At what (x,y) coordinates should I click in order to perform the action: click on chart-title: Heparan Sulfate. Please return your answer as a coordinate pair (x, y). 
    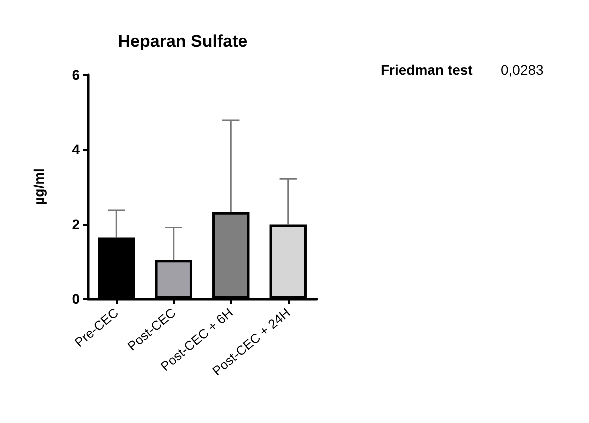
    Looking at the image, I should click on (183, 41).